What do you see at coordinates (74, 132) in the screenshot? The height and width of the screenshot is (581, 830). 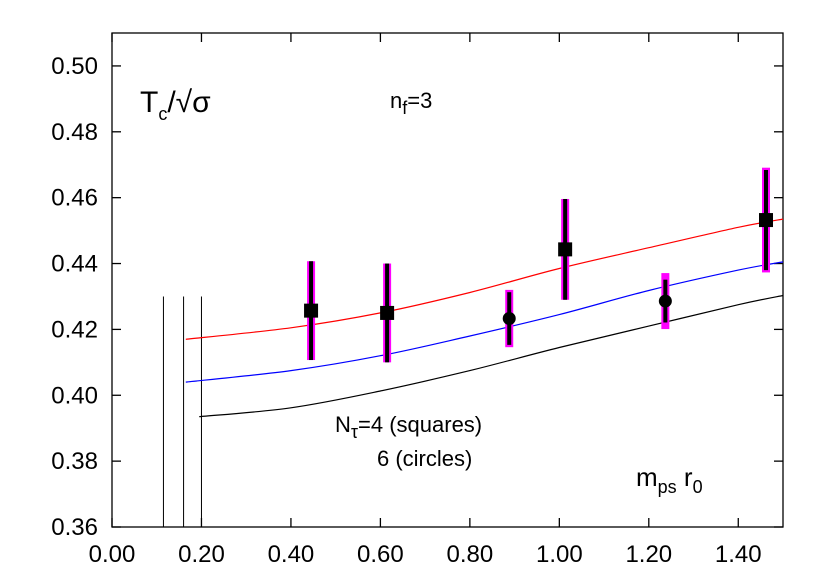 I see `y-tick-label: 0.48` at bounding box center [74, 132].